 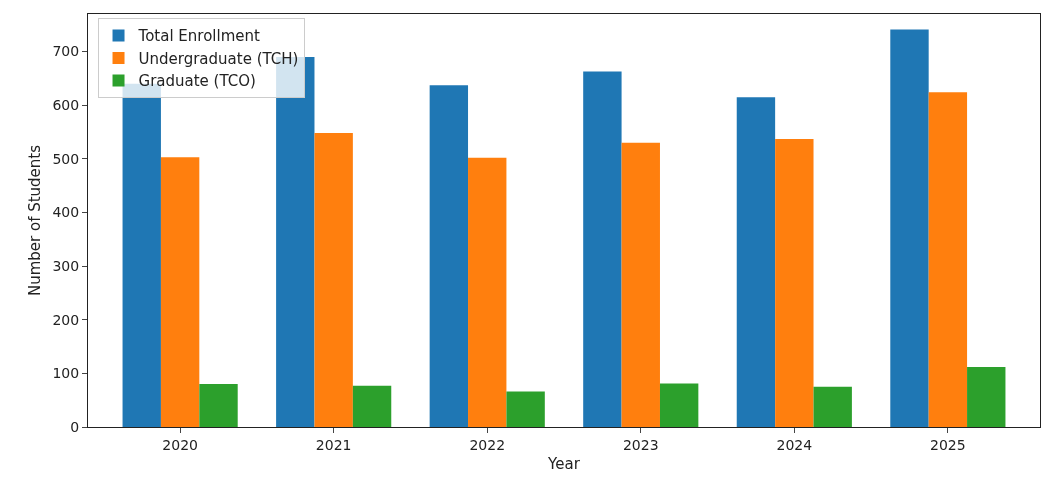 What do you see at coordinates (66, 319) in the screenshot?
I see `y-tick-label: 200` at bounding box center [66, 319].